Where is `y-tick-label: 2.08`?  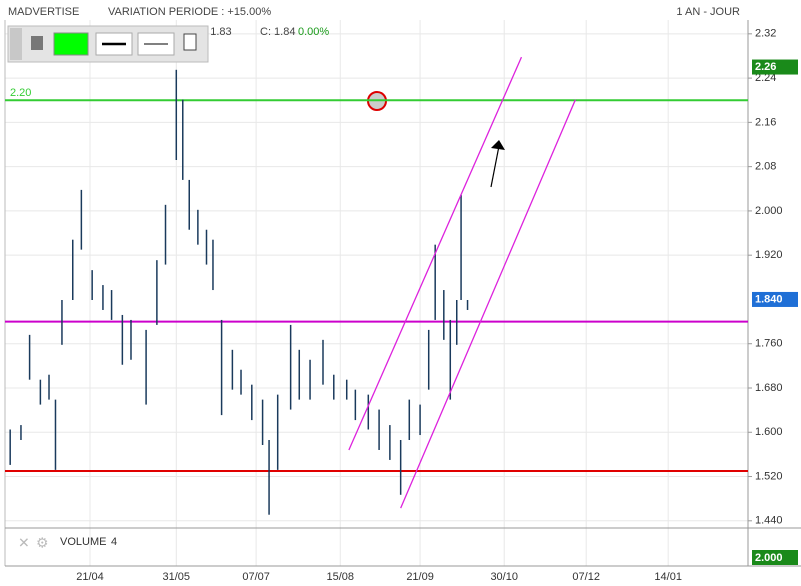
y-tick-label: 2.08 is located at coordinates (765, 167).